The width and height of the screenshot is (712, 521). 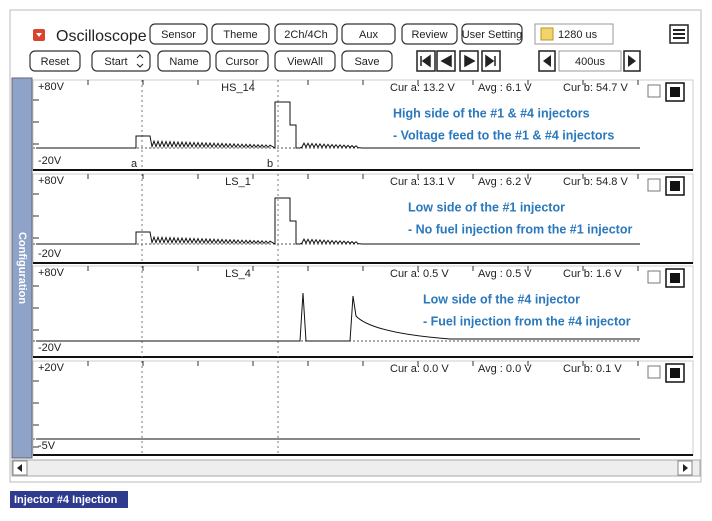 What do you see at coordinates (270, 164) in the screenshot?
I see `cursor-b-label: b` at bounding box center [270, 164].